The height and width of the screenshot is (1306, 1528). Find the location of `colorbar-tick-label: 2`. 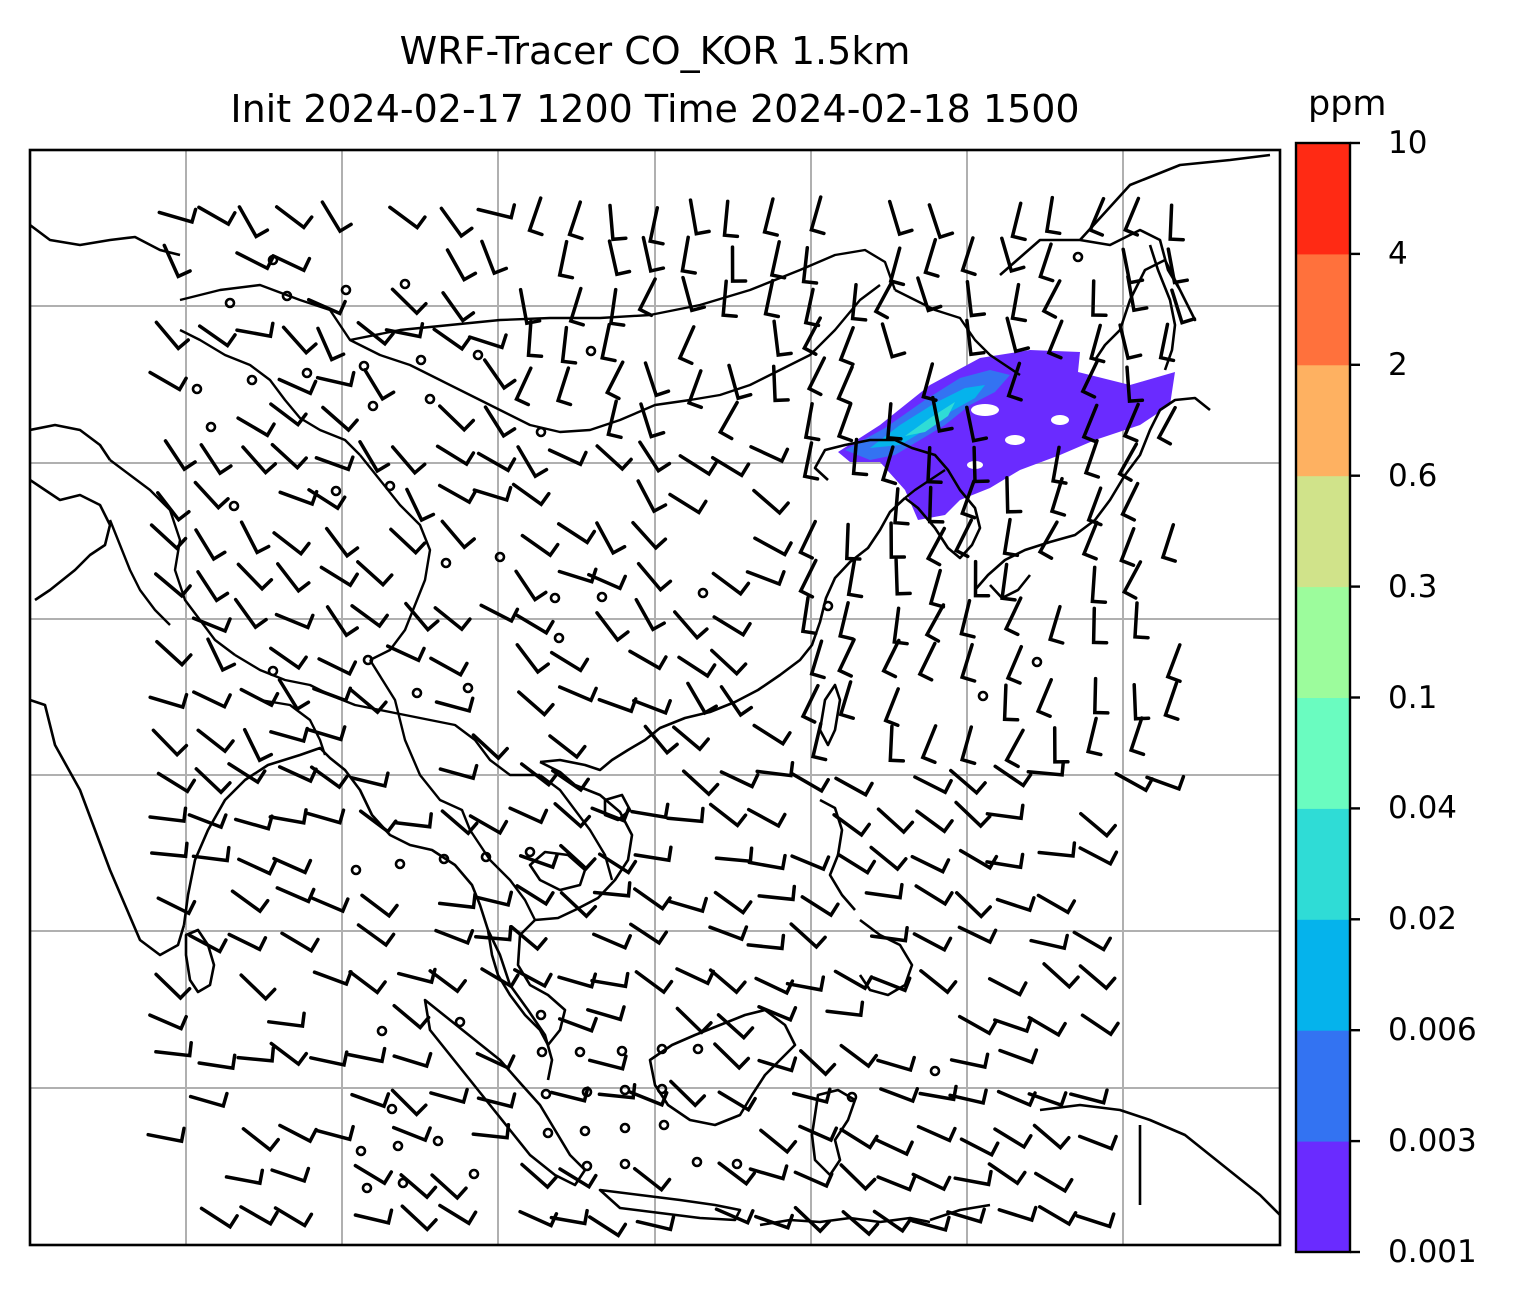

colorbar-tick-label: 2 is located at coordinates (1398, 364).